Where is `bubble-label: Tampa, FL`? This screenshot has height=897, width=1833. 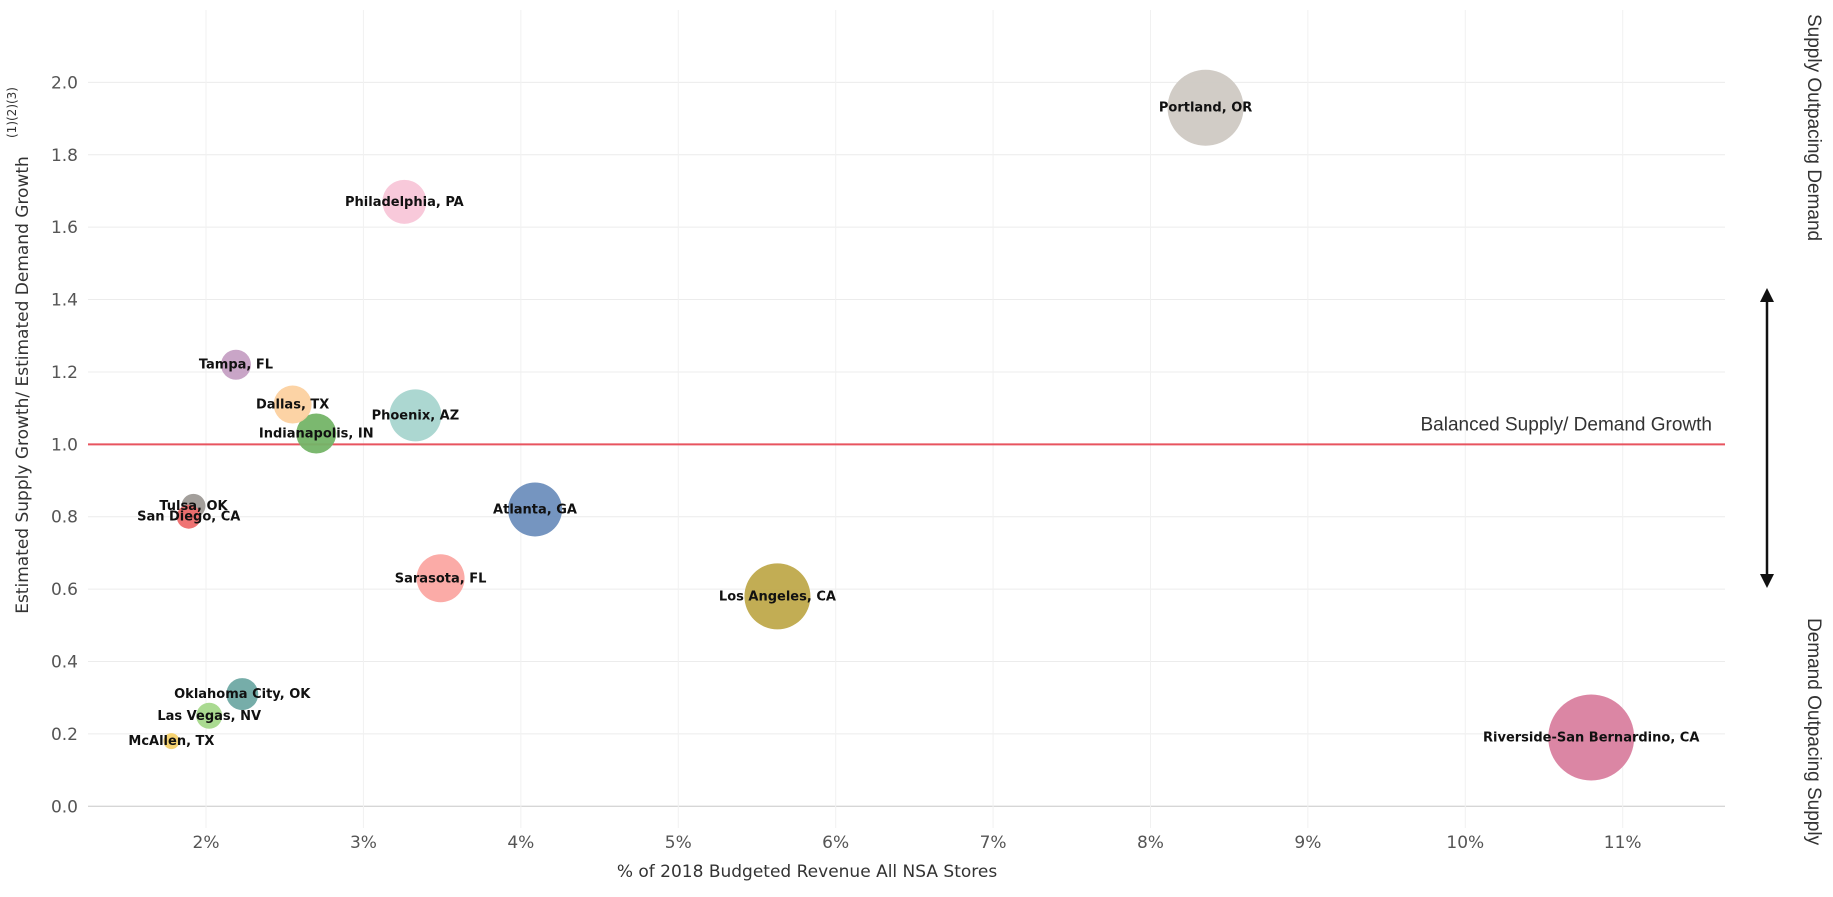
bubble-label: Tampa, FL is located at coordinates (236, 365).